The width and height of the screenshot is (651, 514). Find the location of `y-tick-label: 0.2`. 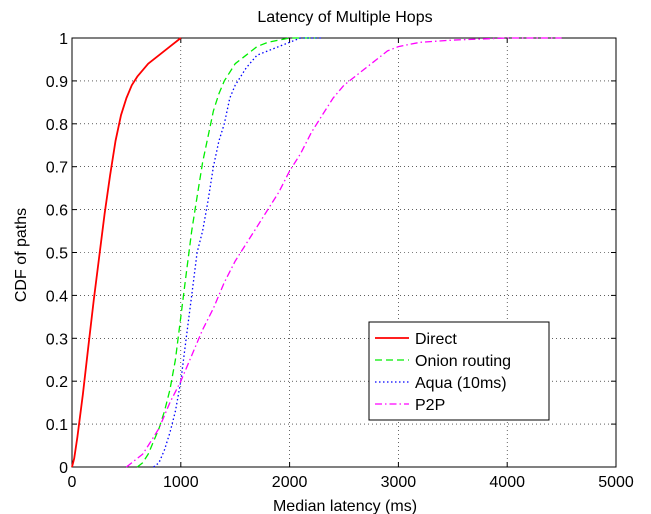

y-tick-label: 0.2 is located at coordinates (57, 382).